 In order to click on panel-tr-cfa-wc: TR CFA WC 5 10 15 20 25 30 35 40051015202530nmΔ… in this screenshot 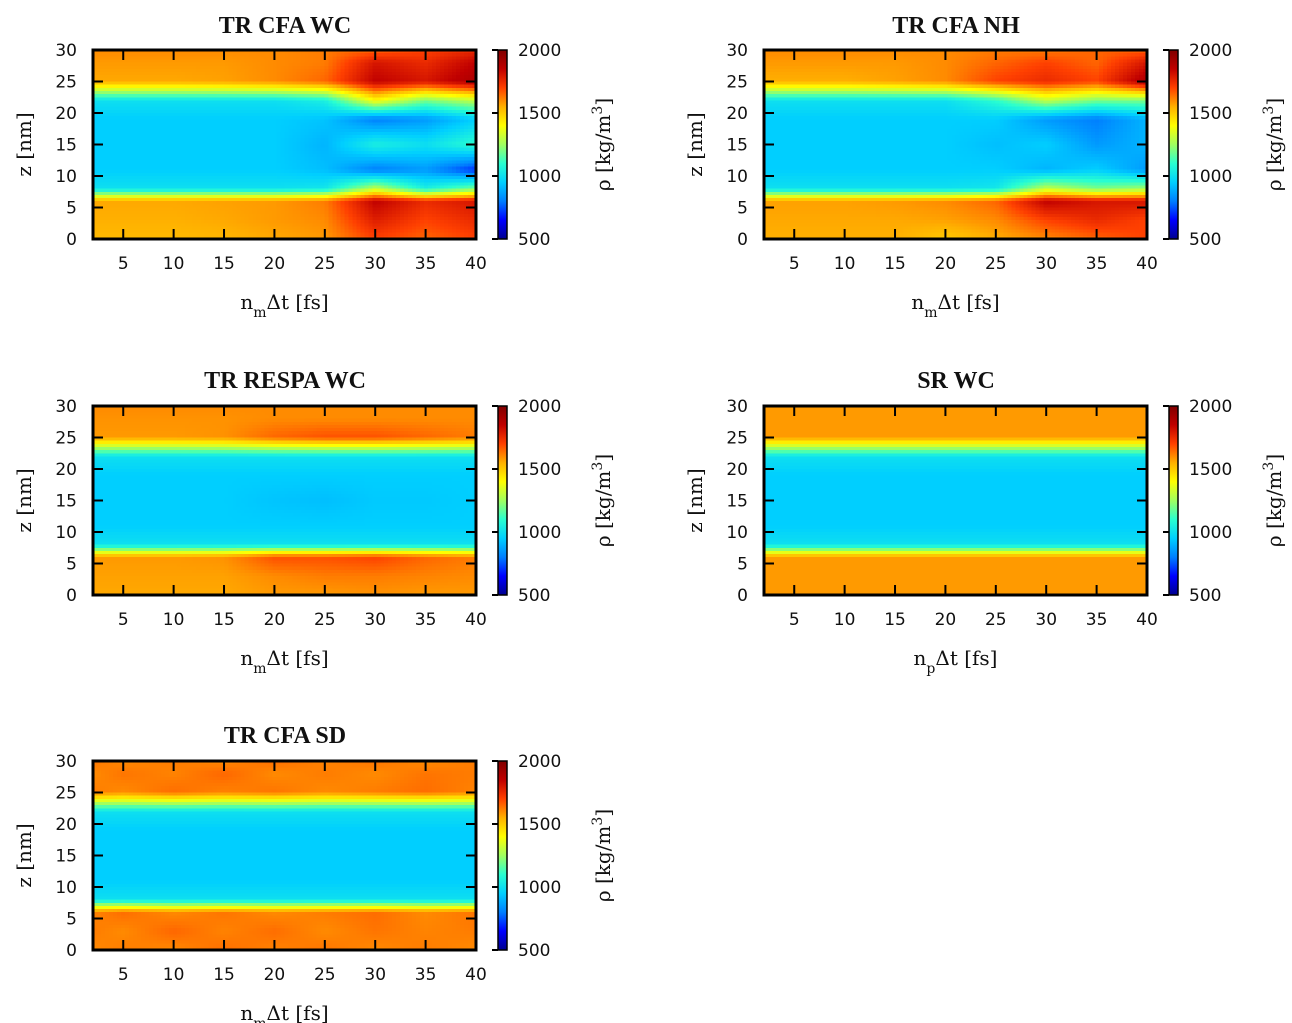, I will do `click(313, 167)`.